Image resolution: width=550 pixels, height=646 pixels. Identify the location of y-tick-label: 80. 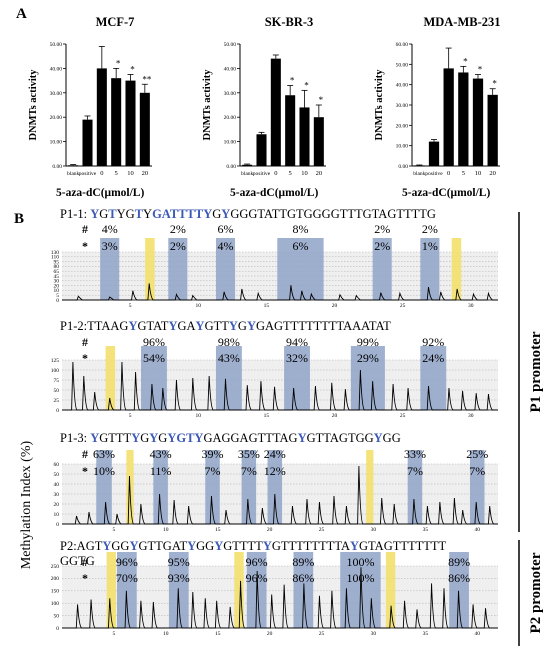
(57, 267).